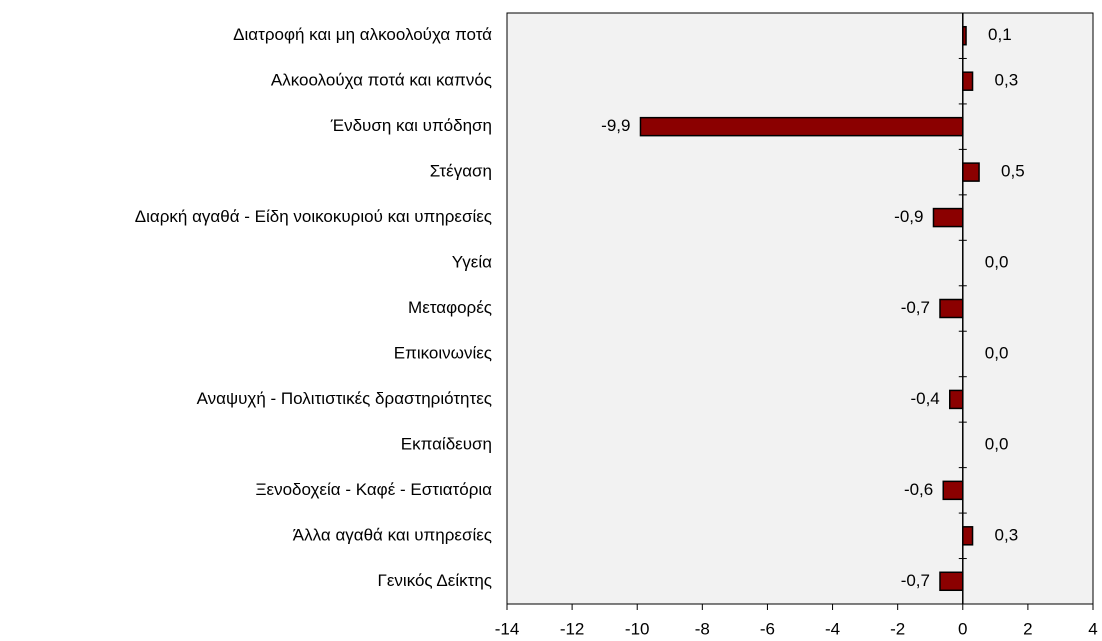 The height and width of the screenshot is (641, 1102). Describe the element at coordinates (637, 628) in the screenshot. I see `x-tick-label: -10` at that location.